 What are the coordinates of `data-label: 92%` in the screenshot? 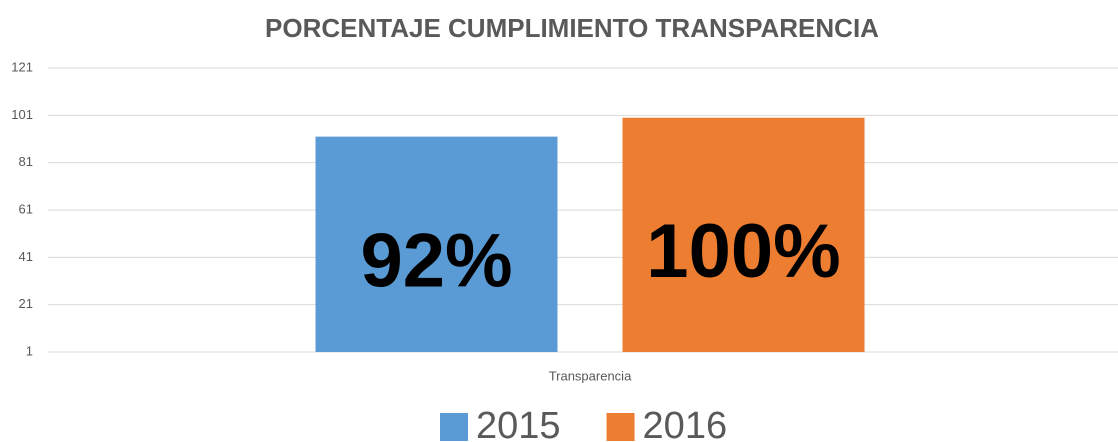 It's located at (436, 260).